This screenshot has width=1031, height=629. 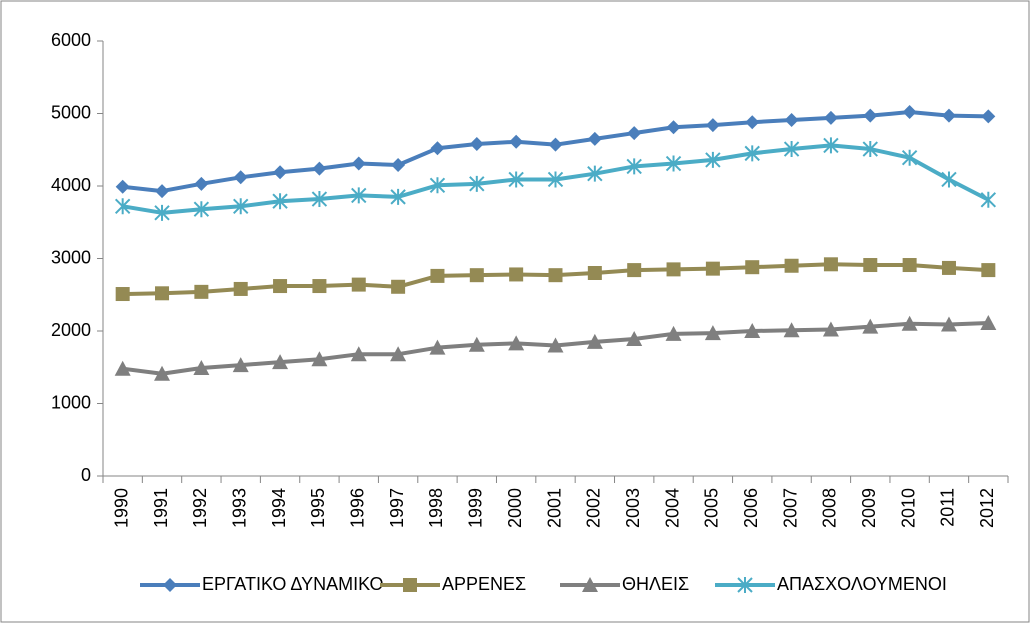 I want to click on x-tick-label: 2004, so click(x=672, y=508).